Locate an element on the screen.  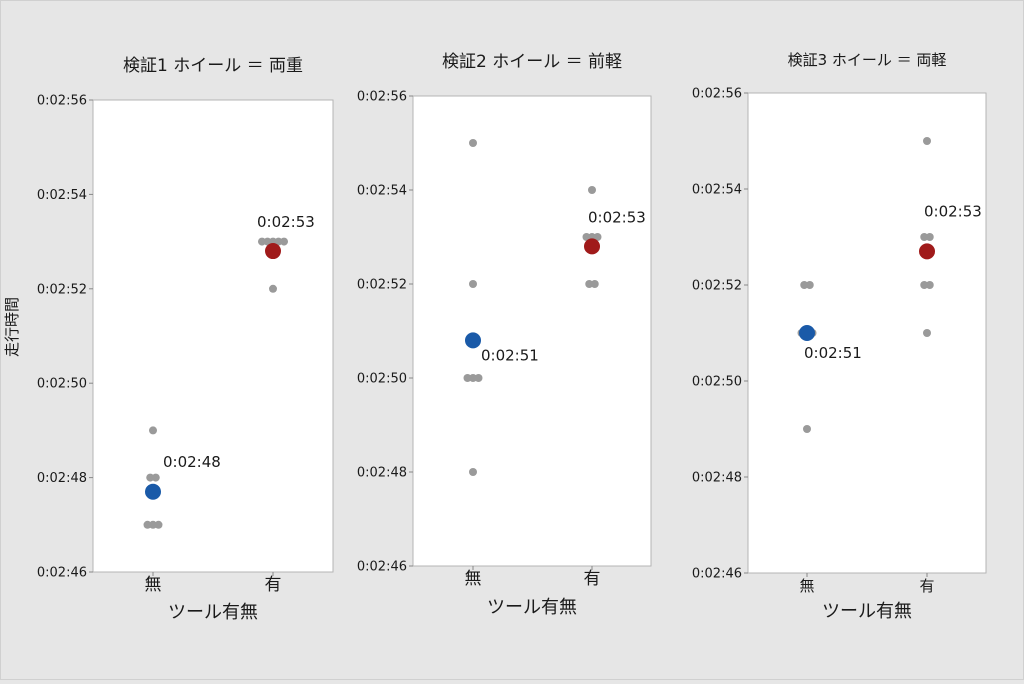
panel-2-mean-marker-with-tool is located at coordinates (592, 246).